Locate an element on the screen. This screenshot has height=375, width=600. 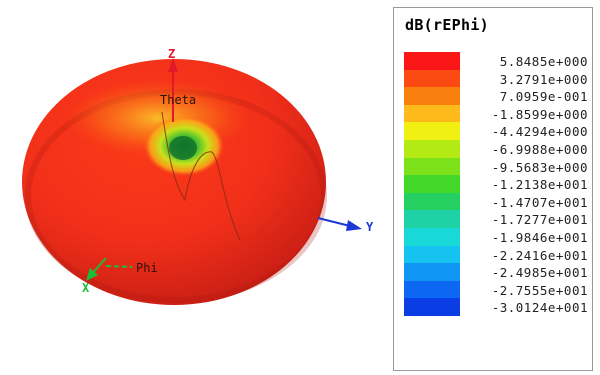
legend-row: -6.9988e+000 is located at coordinates (496, 148).